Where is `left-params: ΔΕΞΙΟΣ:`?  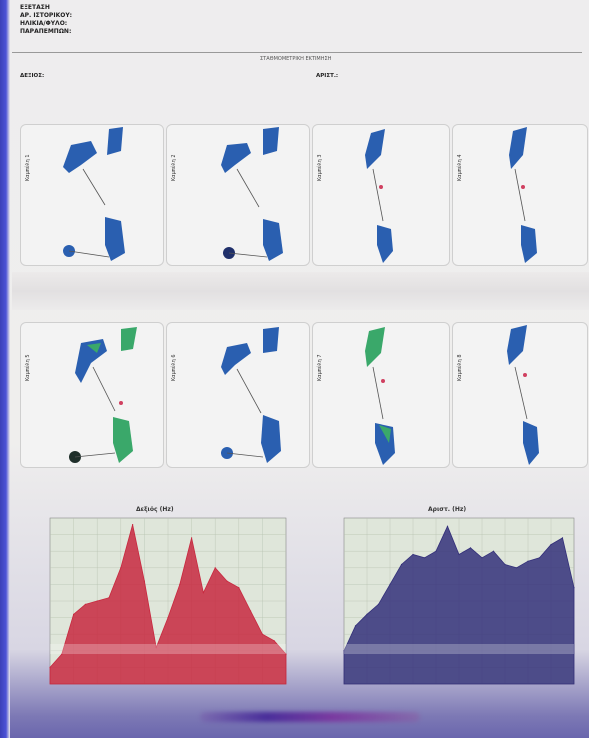
left-params: ΔΕΞΙΟΣ: is located at coordinates (32, 76).